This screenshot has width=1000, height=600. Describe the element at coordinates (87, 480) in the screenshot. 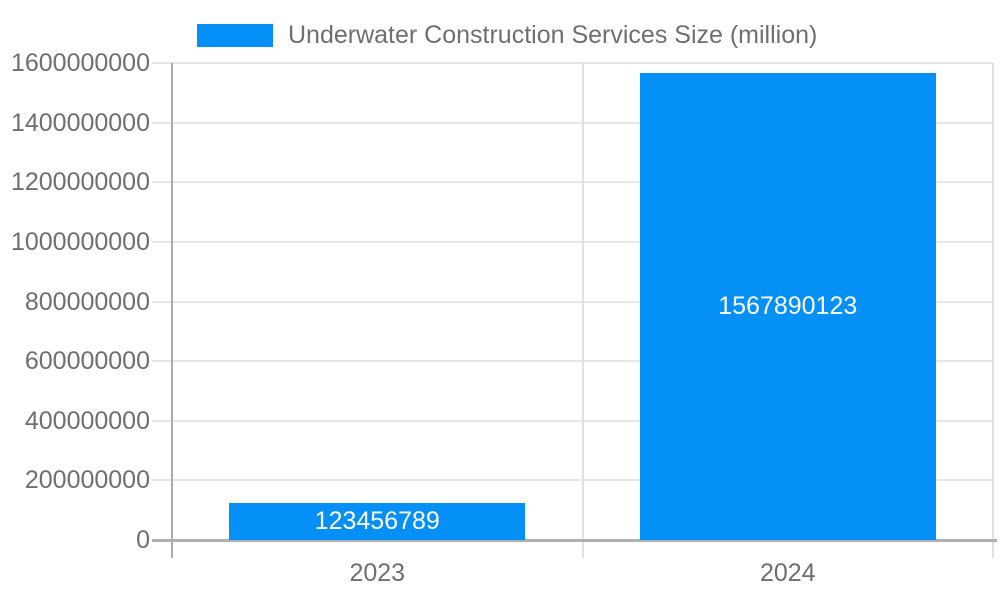

I see `y-axis-tick-label: 200000000` at that location.